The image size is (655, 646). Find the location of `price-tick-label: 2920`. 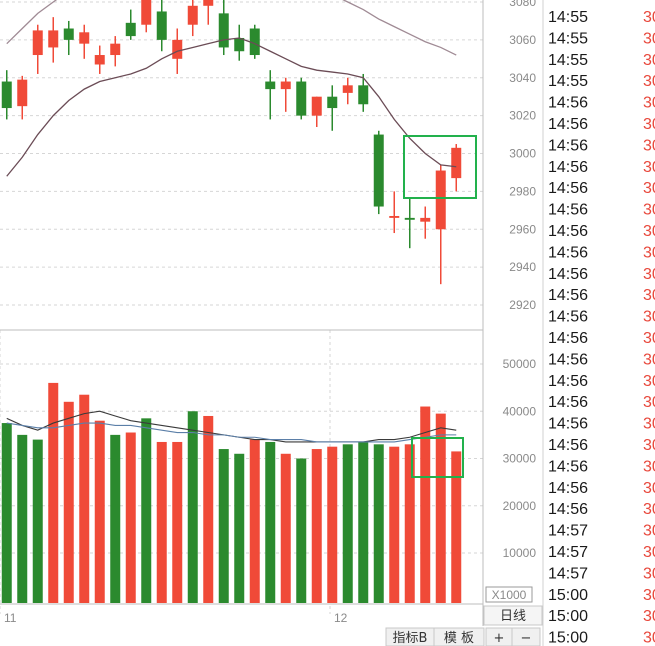

price-tick-label: 2920 is located at coordinates (522, 305).